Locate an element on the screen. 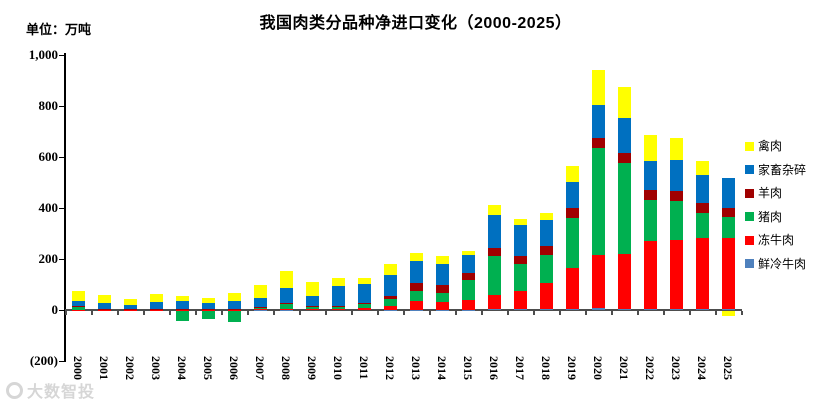 The height and width of the screenshot is (404, 831). x-axis-label-2020: 2020 is located at coordinates (598, 368).